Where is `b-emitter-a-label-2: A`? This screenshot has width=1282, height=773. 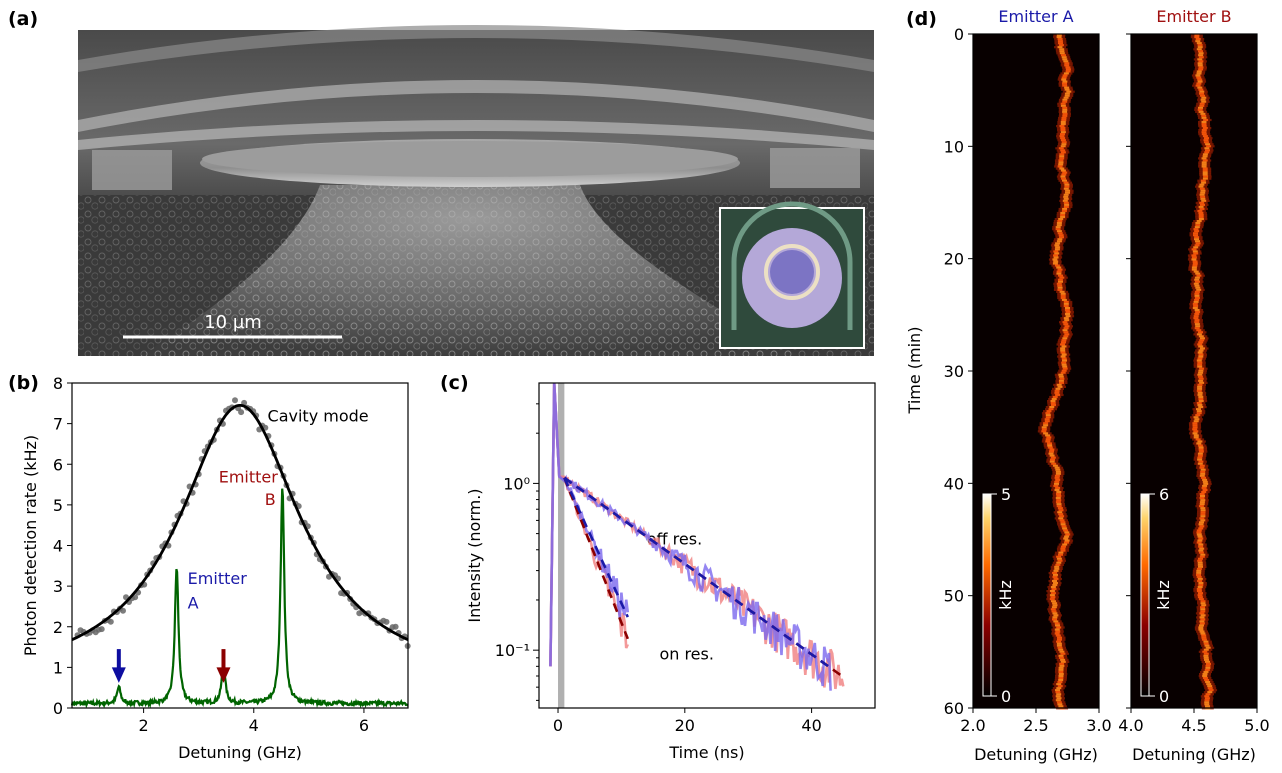
b-emitter-a-label-2: A is located at coordinates (193, 602).